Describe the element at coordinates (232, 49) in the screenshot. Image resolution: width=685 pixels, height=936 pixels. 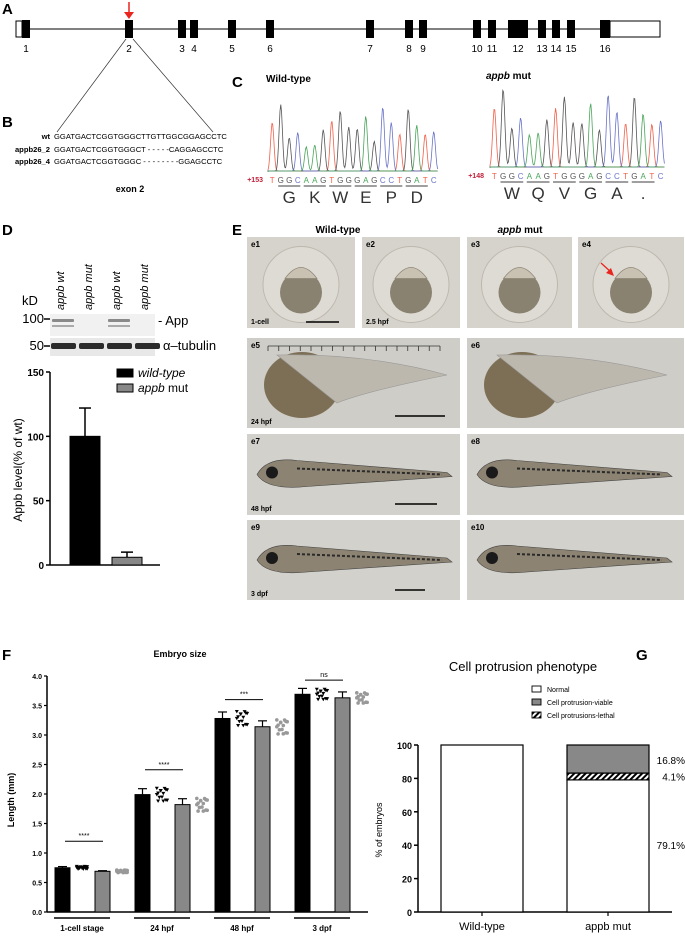
I see `exon-number: 5` at that location.